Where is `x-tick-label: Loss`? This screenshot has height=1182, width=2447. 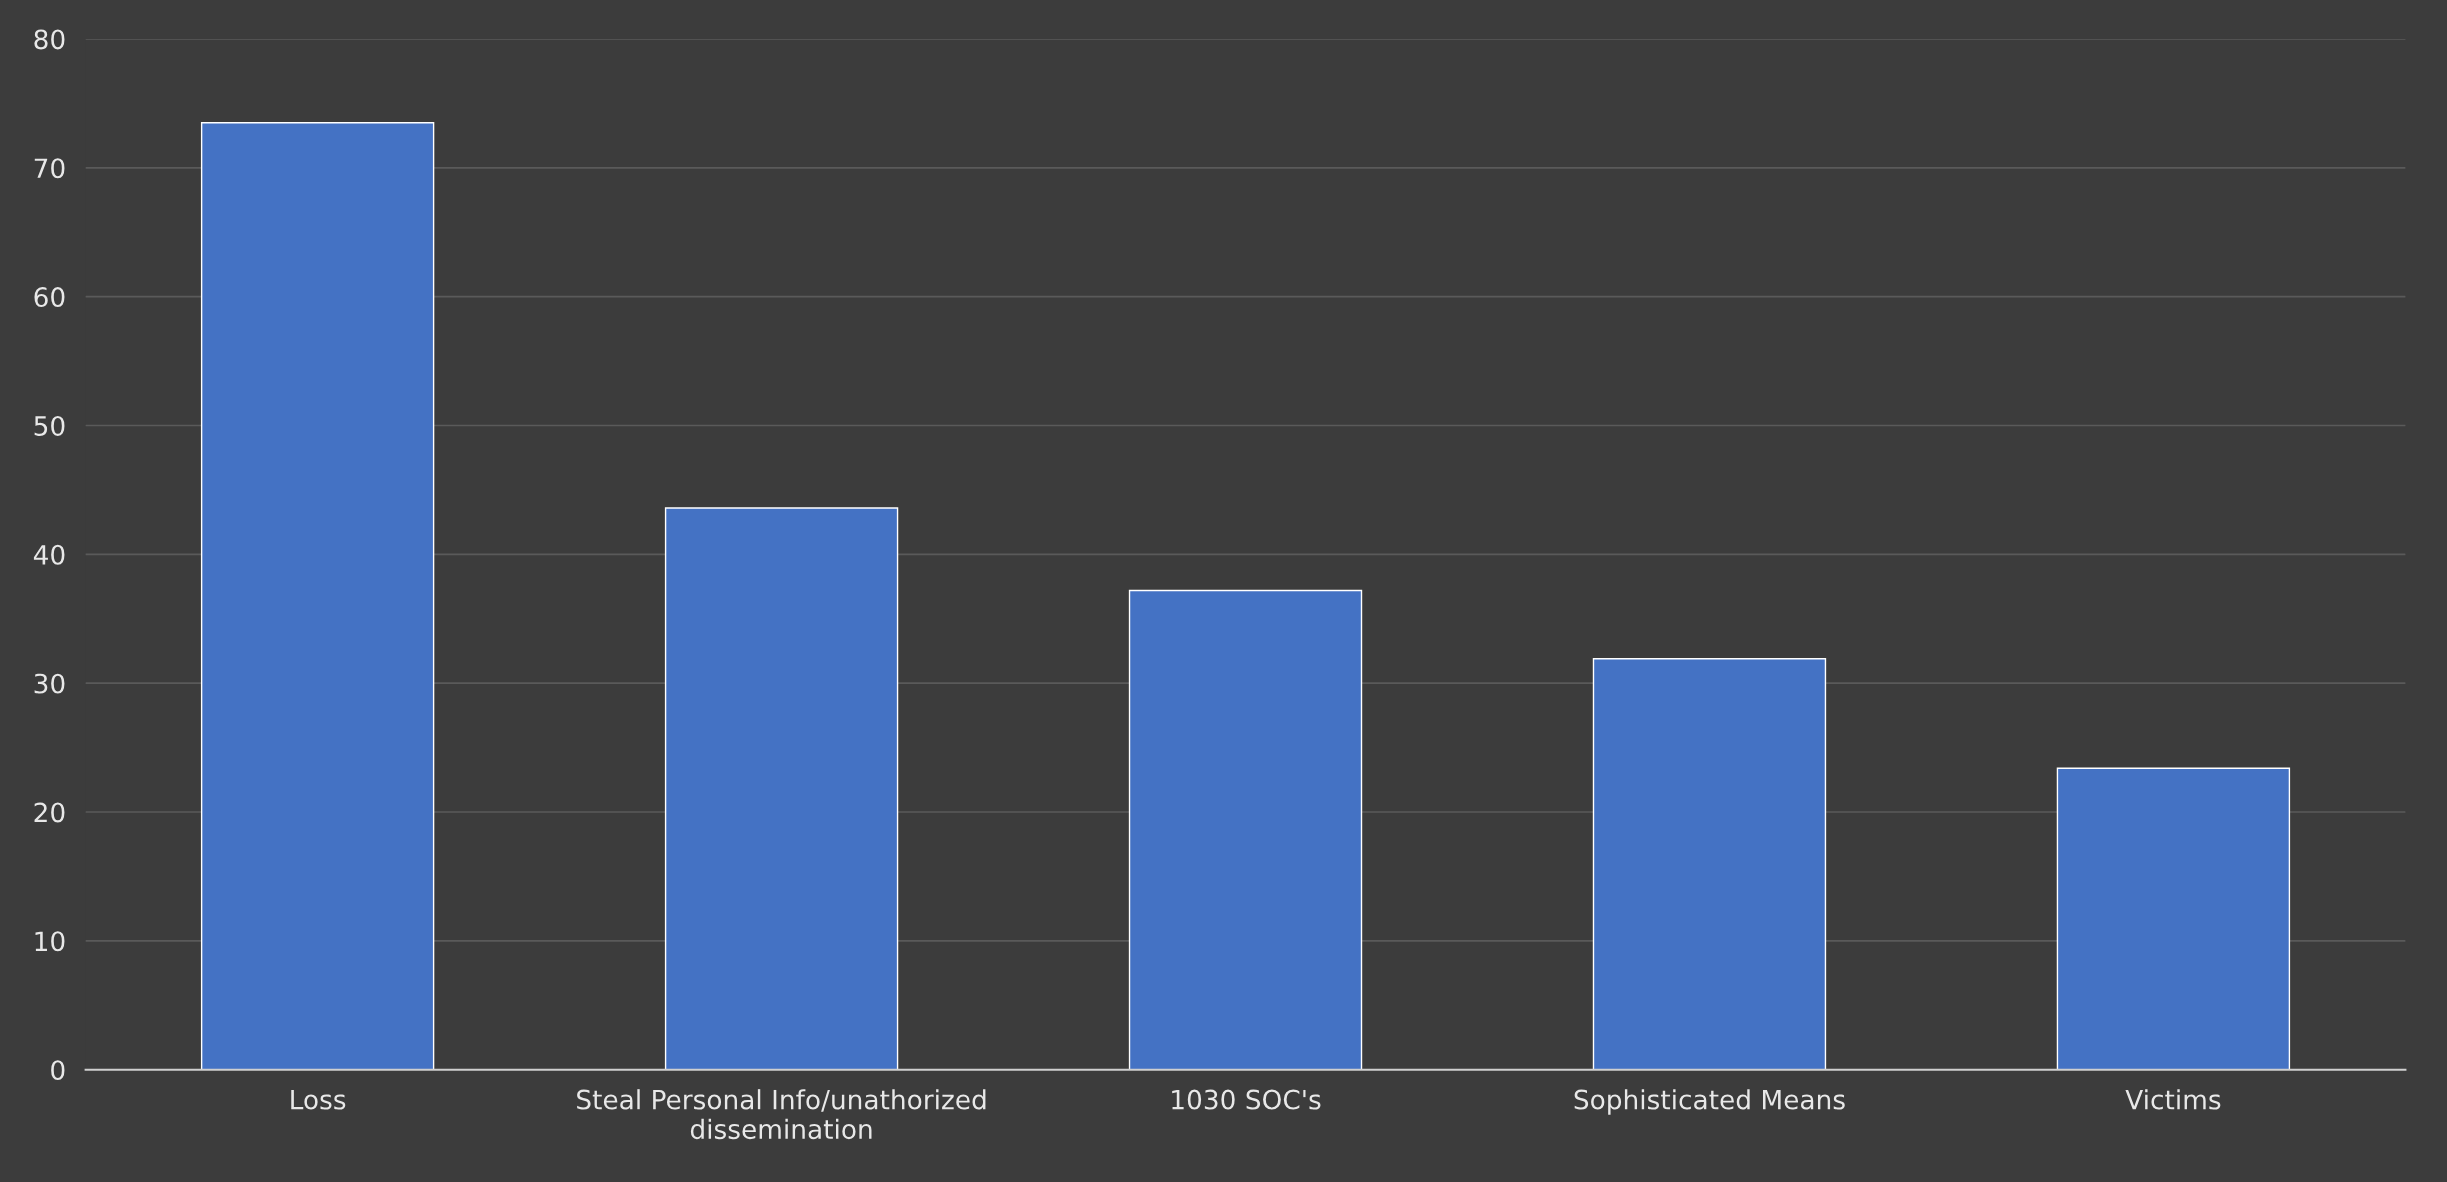 x-tick-label: Loss is located at coordinates (318, 1099).